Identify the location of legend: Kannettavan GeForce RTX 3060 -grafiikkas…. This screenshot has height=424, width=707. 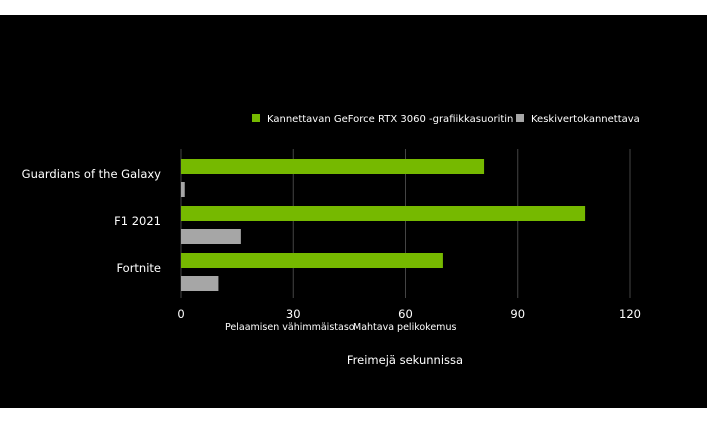
(446, 119).